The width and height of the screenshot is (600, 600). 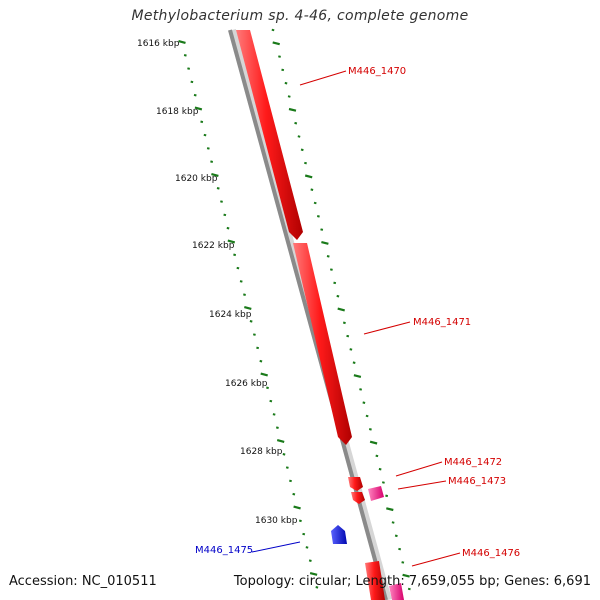 What do you see at coordinates (473, 462) in the screenshot?
I see `gene-label-M446_1472: M446_1472` at bounding box center [473, 462].